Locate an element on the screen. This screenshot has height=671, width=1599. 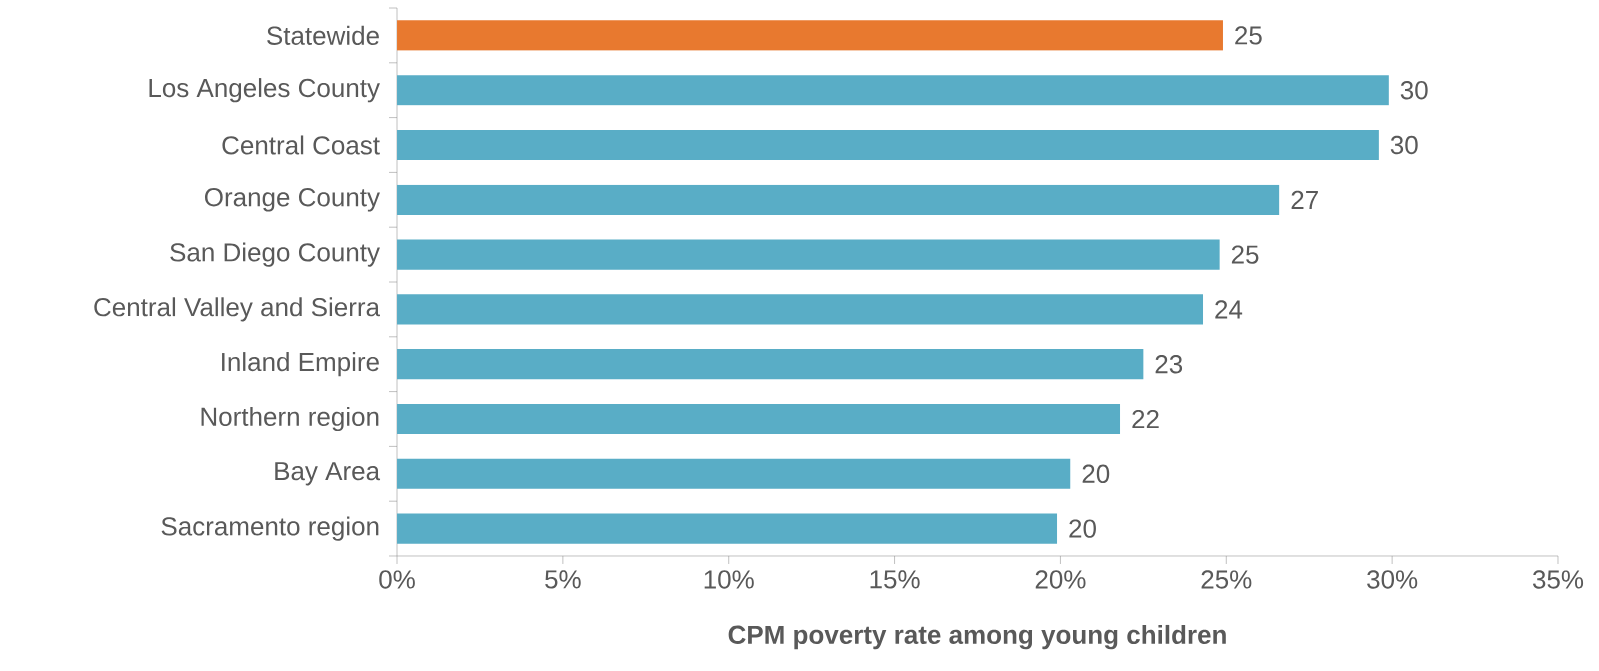
y-tick-label: Central Coast is located at coordinates (301, 145).